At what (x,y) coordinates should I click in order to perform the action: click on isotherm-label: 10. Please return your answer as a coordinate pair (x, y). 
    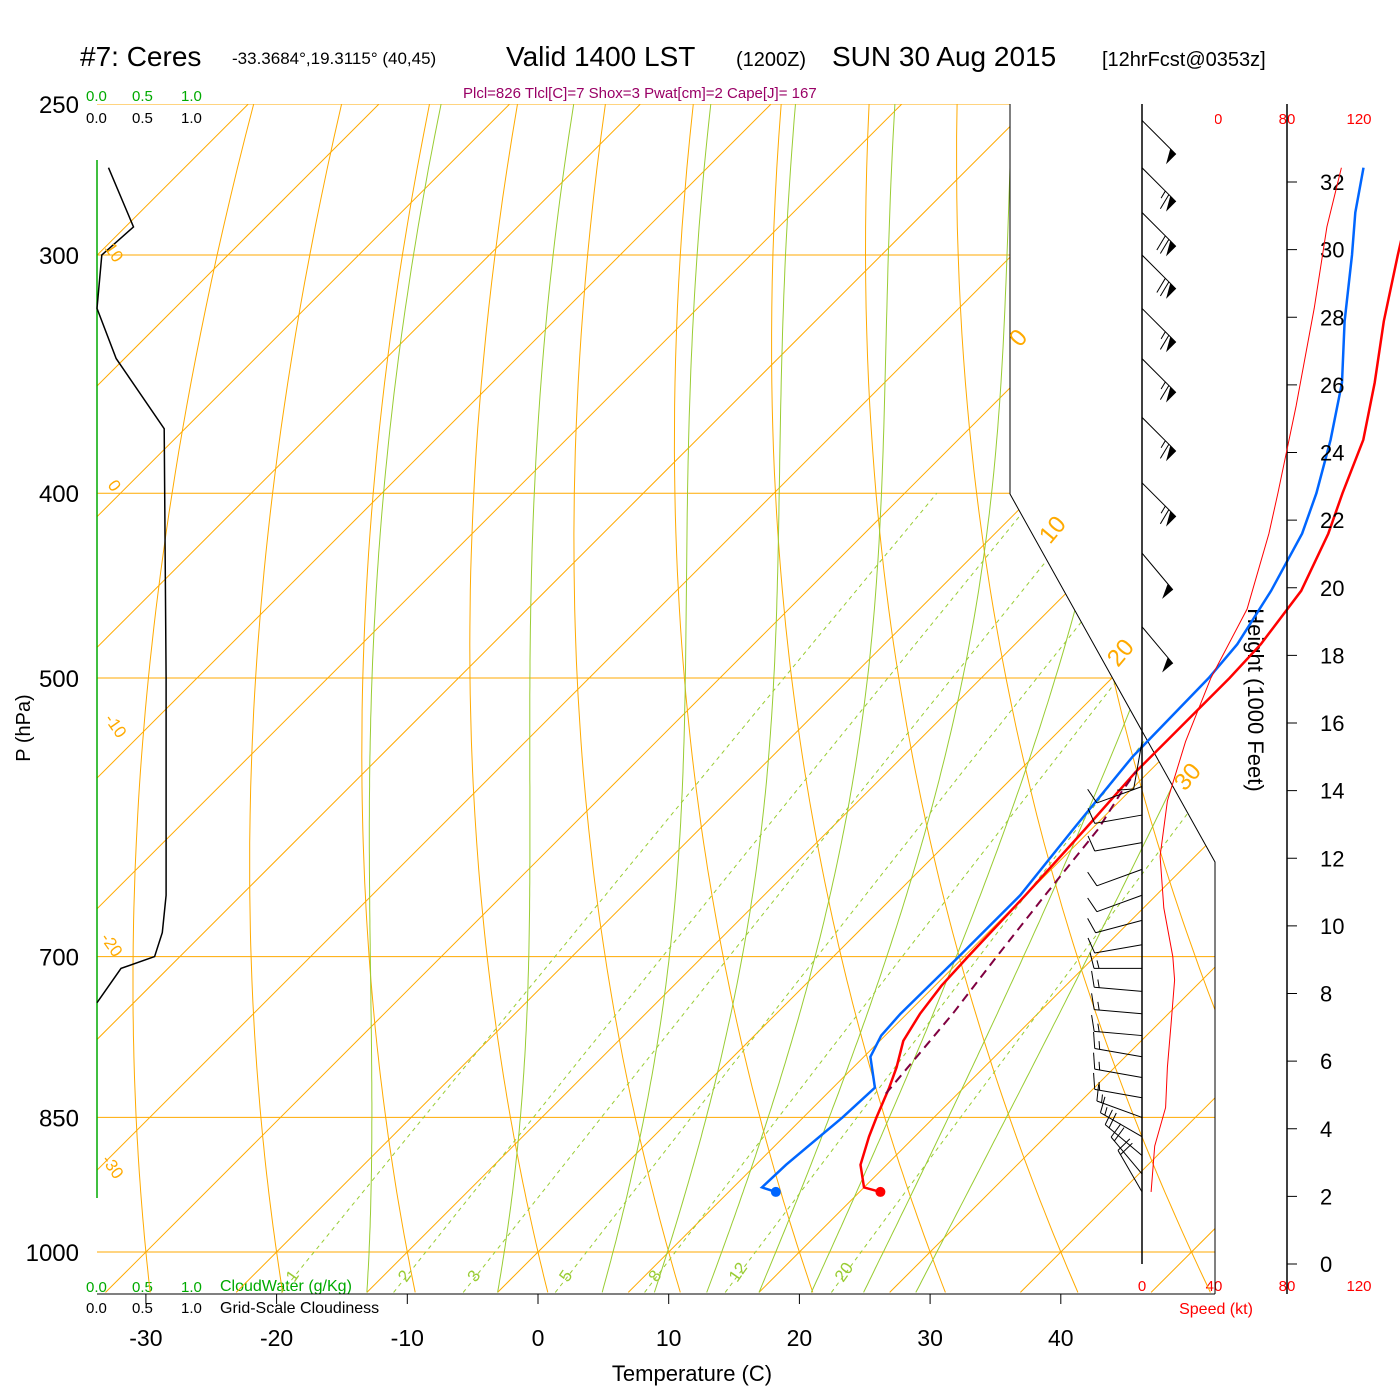
    Looking at the image, I should click on (114, 252).